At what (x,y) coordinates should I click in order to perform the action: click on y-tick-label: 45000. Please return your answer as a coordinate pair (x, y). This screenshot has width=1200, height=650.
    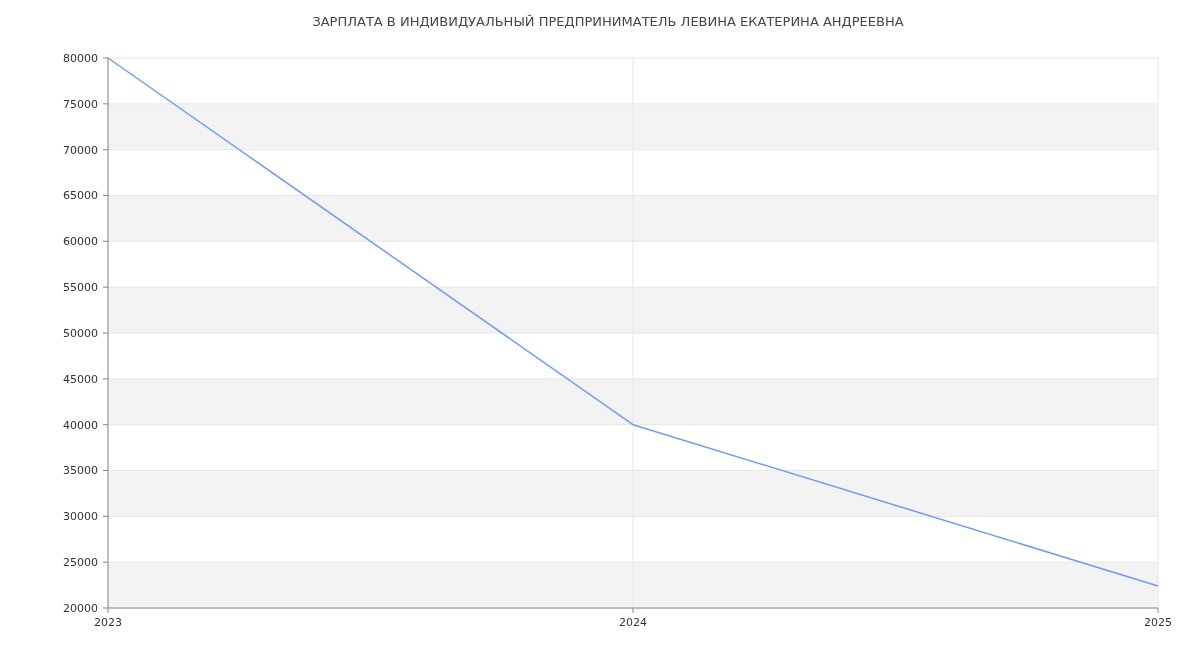
    Looking at the image, I should click on (80, 379).